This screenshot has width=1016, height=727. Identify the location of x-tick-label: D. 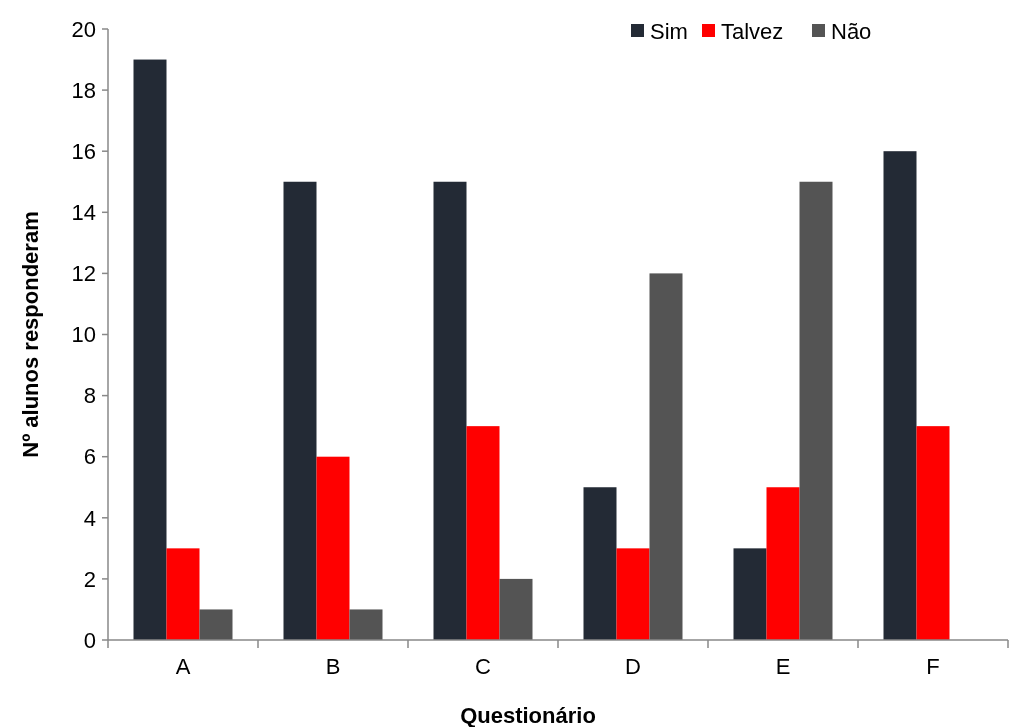
(633, 666).